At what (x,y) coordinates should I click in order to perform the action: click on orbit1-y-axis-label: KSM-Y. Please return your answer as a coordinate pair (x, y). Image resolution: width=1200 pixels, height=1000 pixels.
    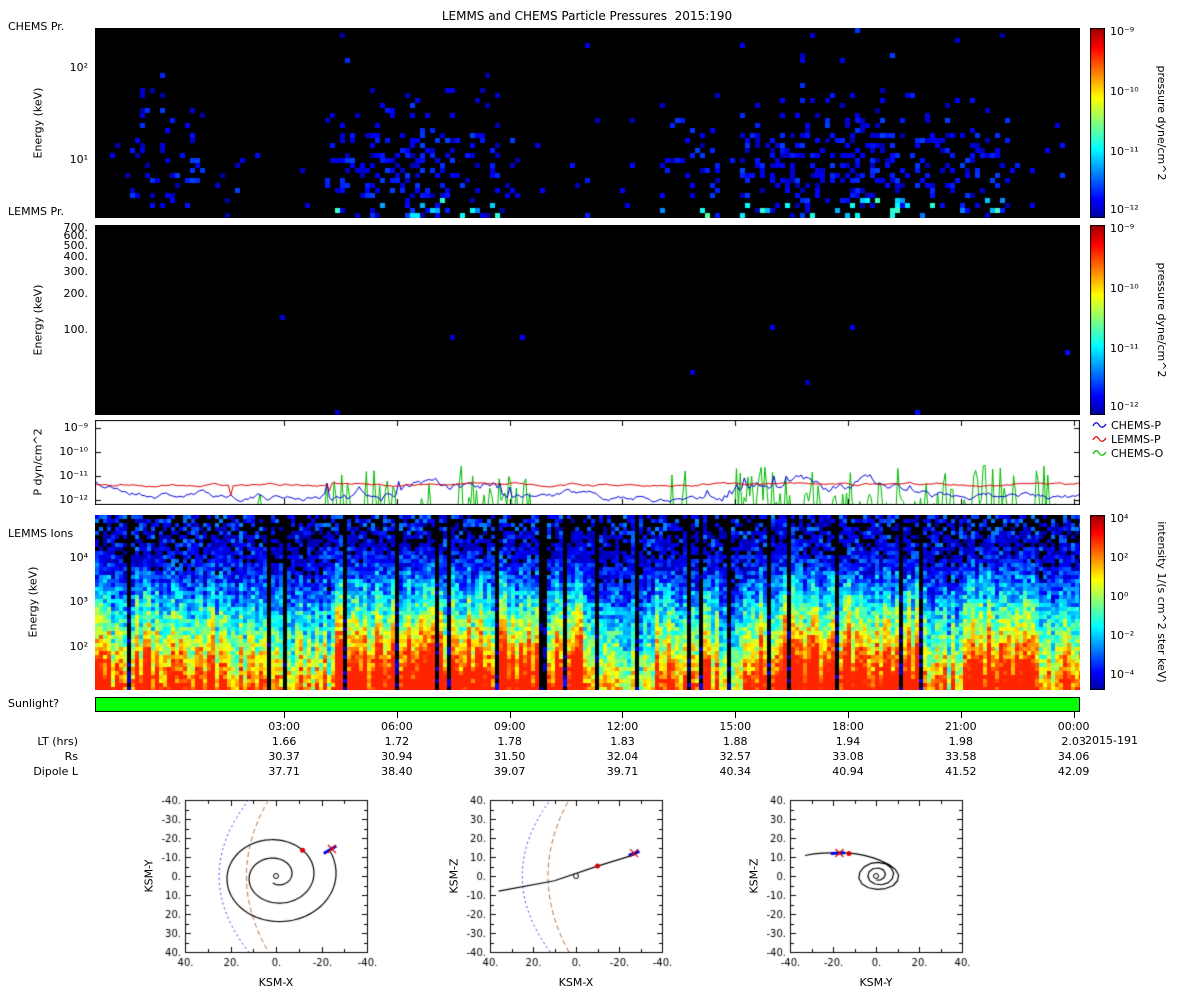
    Looking at the image, I should click on (149, 876).